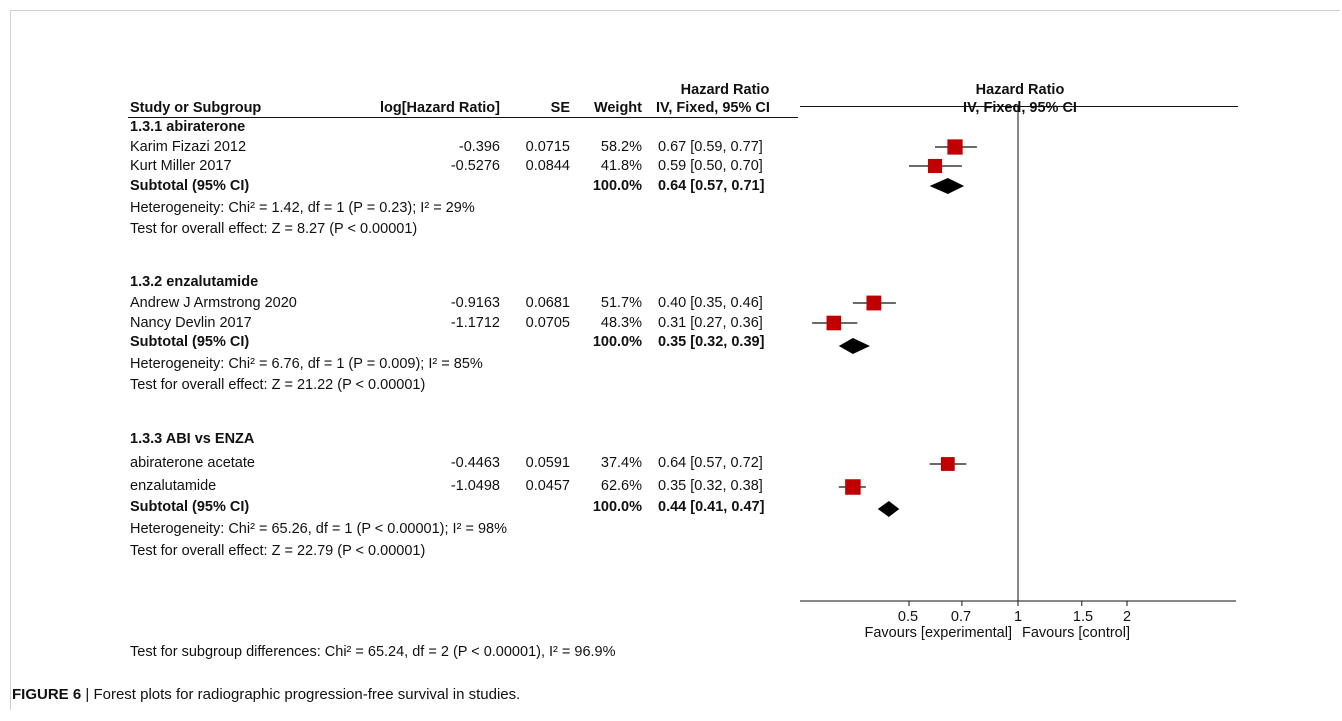 Image resolution: width=1342 pixels, height=721 pixels. What do you see at coordinates (617, 108) in the screenshot?
I see `header-weight: Weight` at bounding box center [617, 108].